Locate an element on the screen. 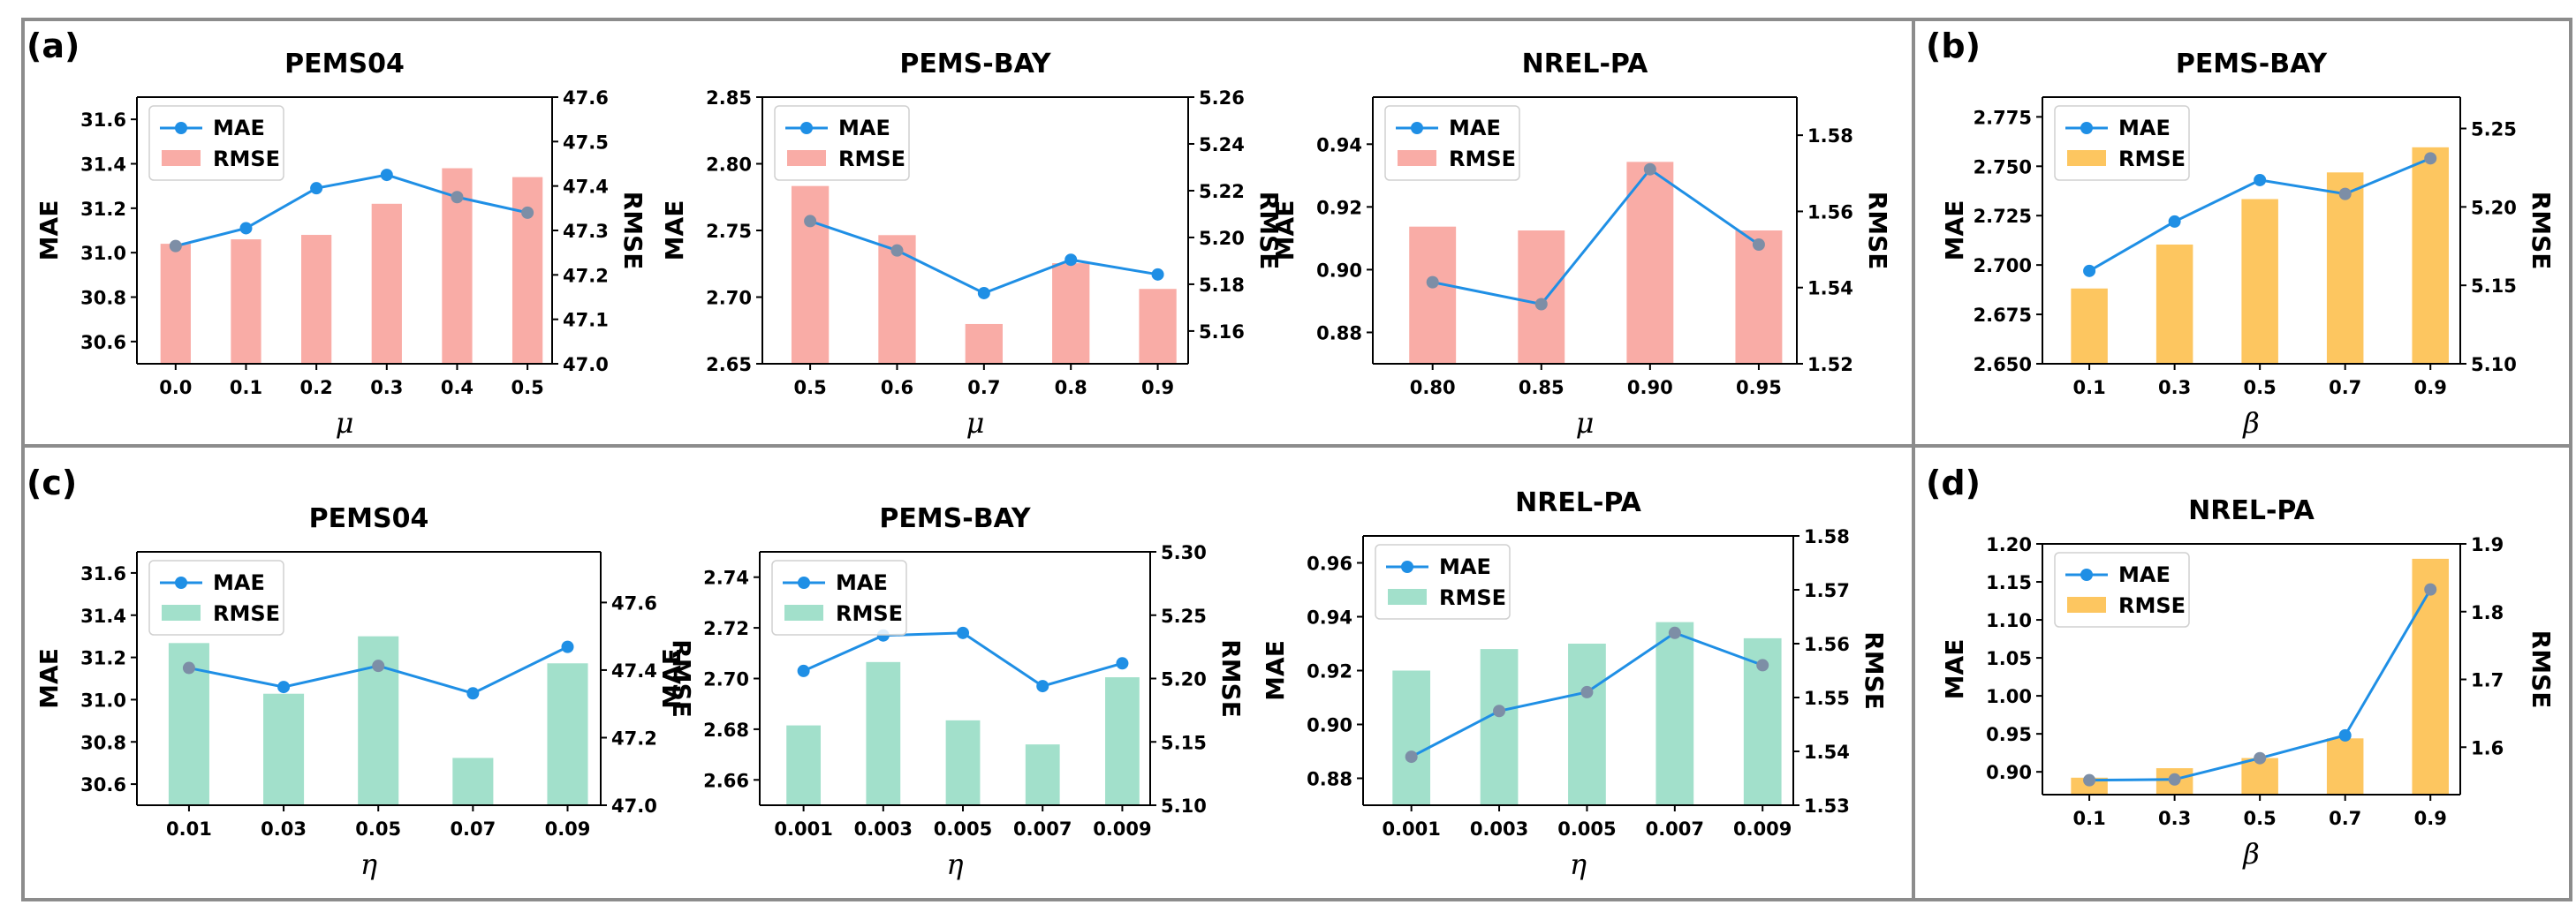 This screenshot has height=905, width=2576. y-right-tick-label: 47.6 is located at coordinates (586, 98).